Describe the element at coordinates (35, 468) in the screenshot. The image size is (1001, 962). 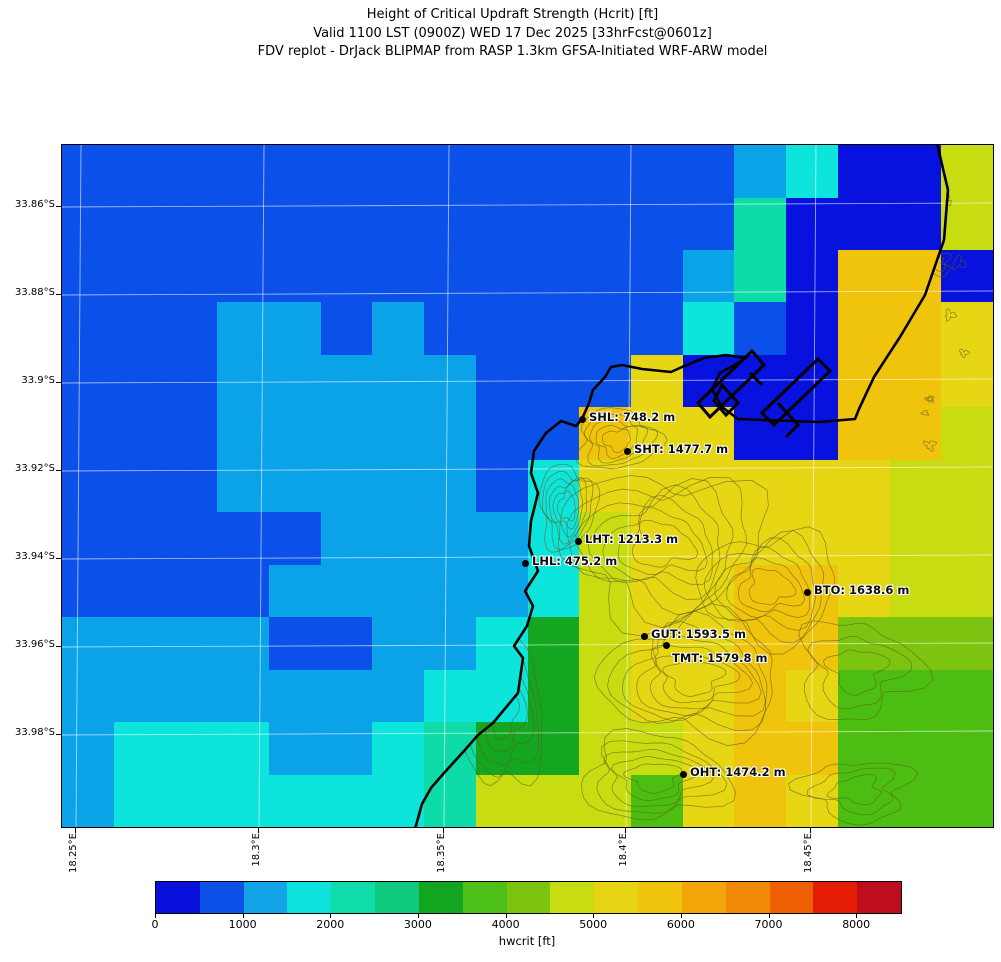
I see `lat-tick-label: 33.92°S` at that location.